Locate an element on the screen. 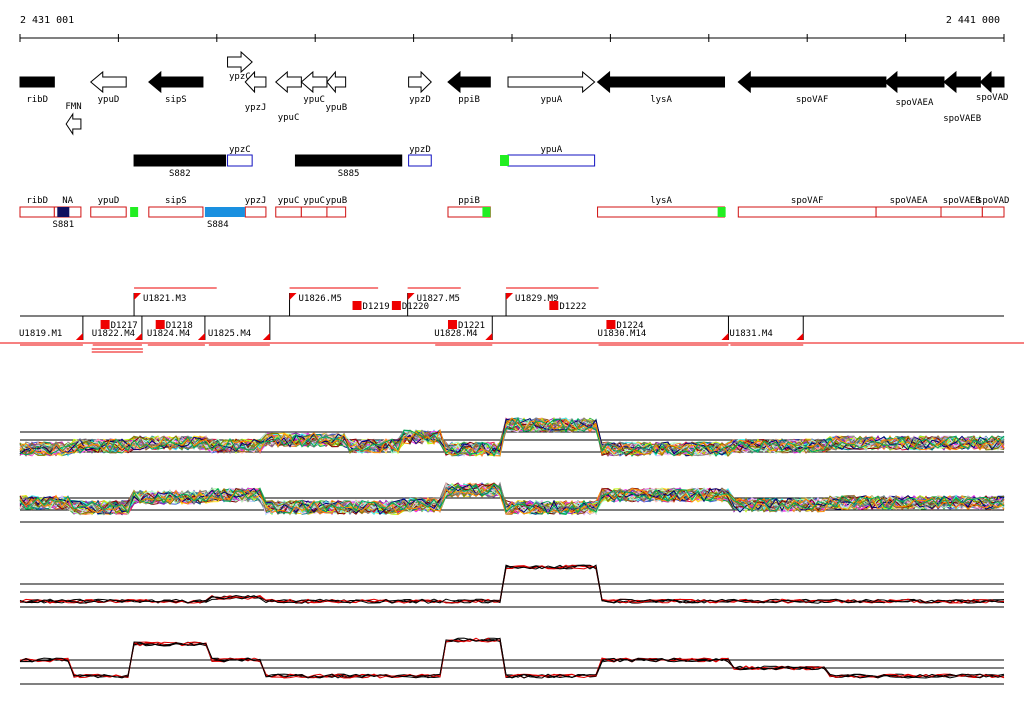  gene-label: spoVAD is located at coordinates (992, 98).